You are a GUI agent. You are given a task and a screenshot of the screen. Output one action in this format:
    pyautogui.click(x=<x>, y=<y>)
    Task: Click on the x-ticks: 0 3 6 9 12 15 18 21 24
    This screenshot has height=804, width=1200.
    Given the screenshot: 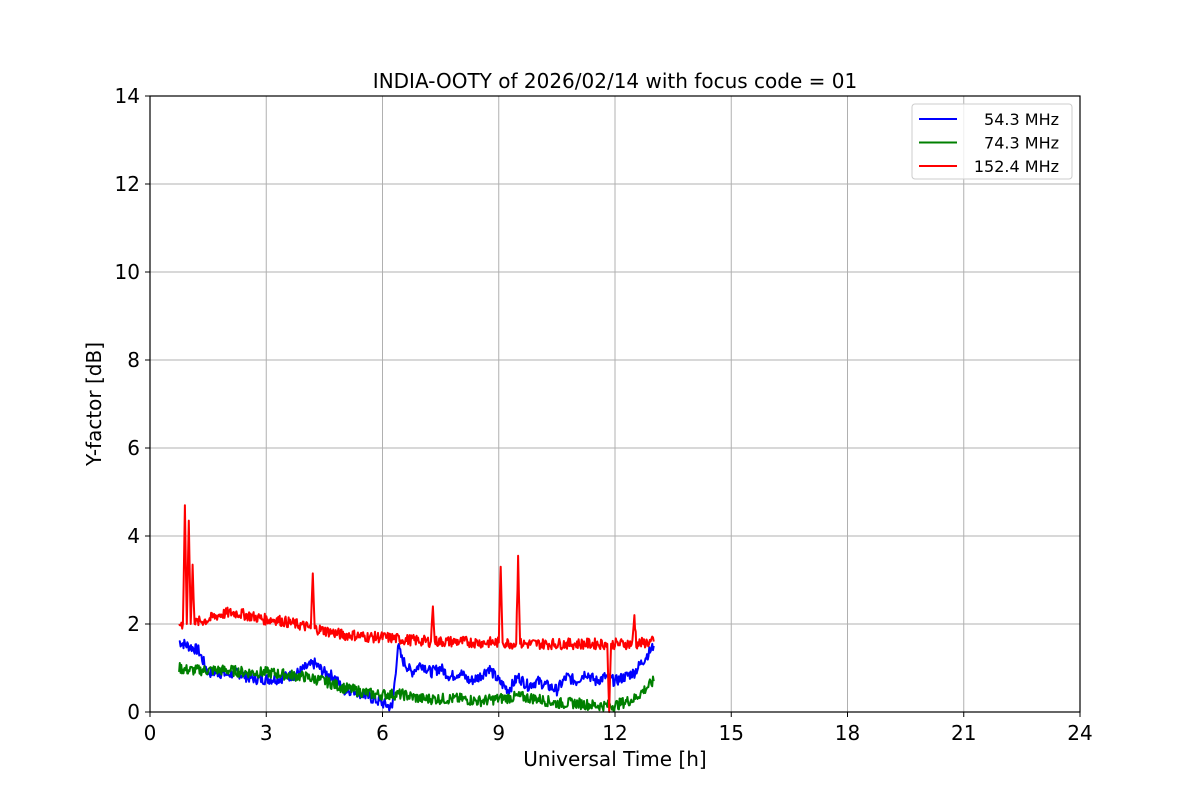 What is the action you would take?
    pyautogui.click(x=618, y=728)
    